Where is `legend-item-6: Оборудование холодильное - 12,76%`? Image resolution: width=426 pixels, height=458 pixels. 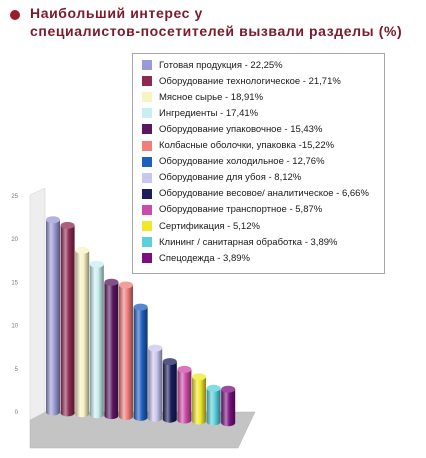
legend-item-6: Оборудование холодильное - 12,76% is located at coordinates (233, 162).